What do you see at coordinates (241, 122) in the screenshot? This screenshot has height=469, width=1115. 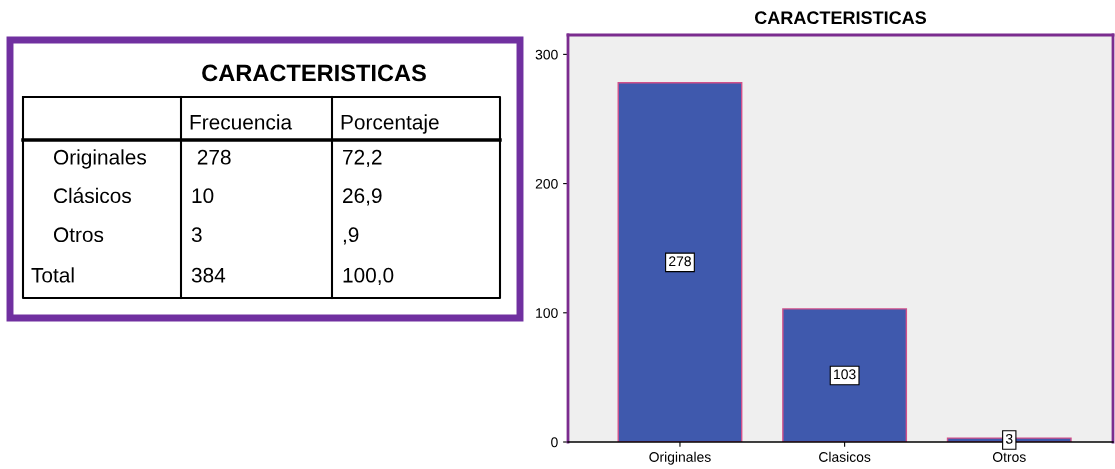 I see `category-label: Frecuencia` at bounding box center [241, 122].